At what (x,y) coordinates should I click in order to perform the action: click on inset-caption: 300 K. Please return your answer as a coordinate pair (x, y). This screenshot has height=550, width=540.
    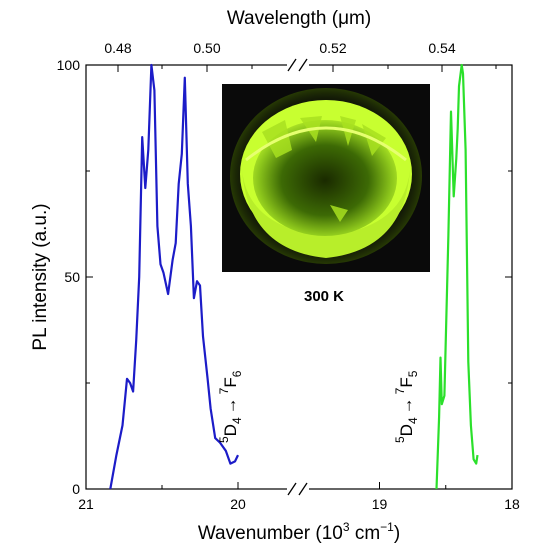
    Looking at the image, I should click on (324, 296).